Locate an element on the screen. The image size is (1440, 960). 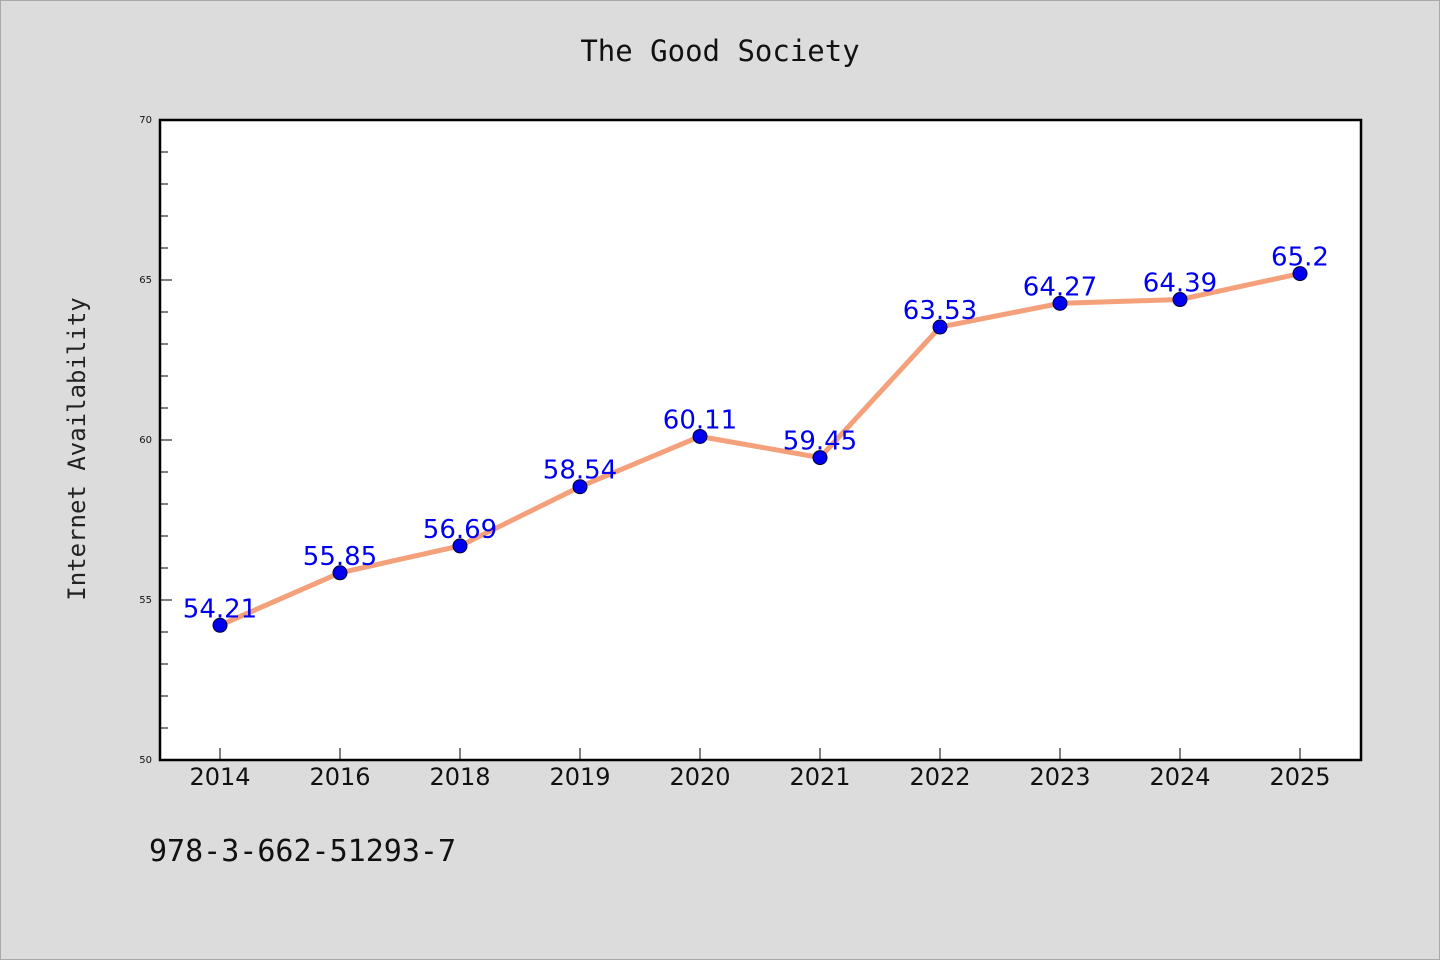
x-tick-label: 2023 is located at coordinates (1059, 777).